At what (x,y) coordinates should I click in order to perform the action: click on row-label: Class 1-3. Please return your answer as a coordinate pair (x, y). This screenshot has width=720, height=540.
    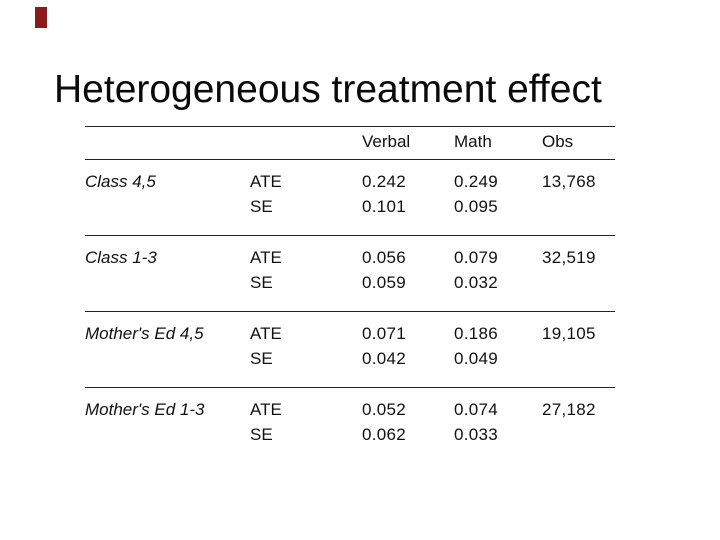
    Looking at the image, I should click on (121, 257).